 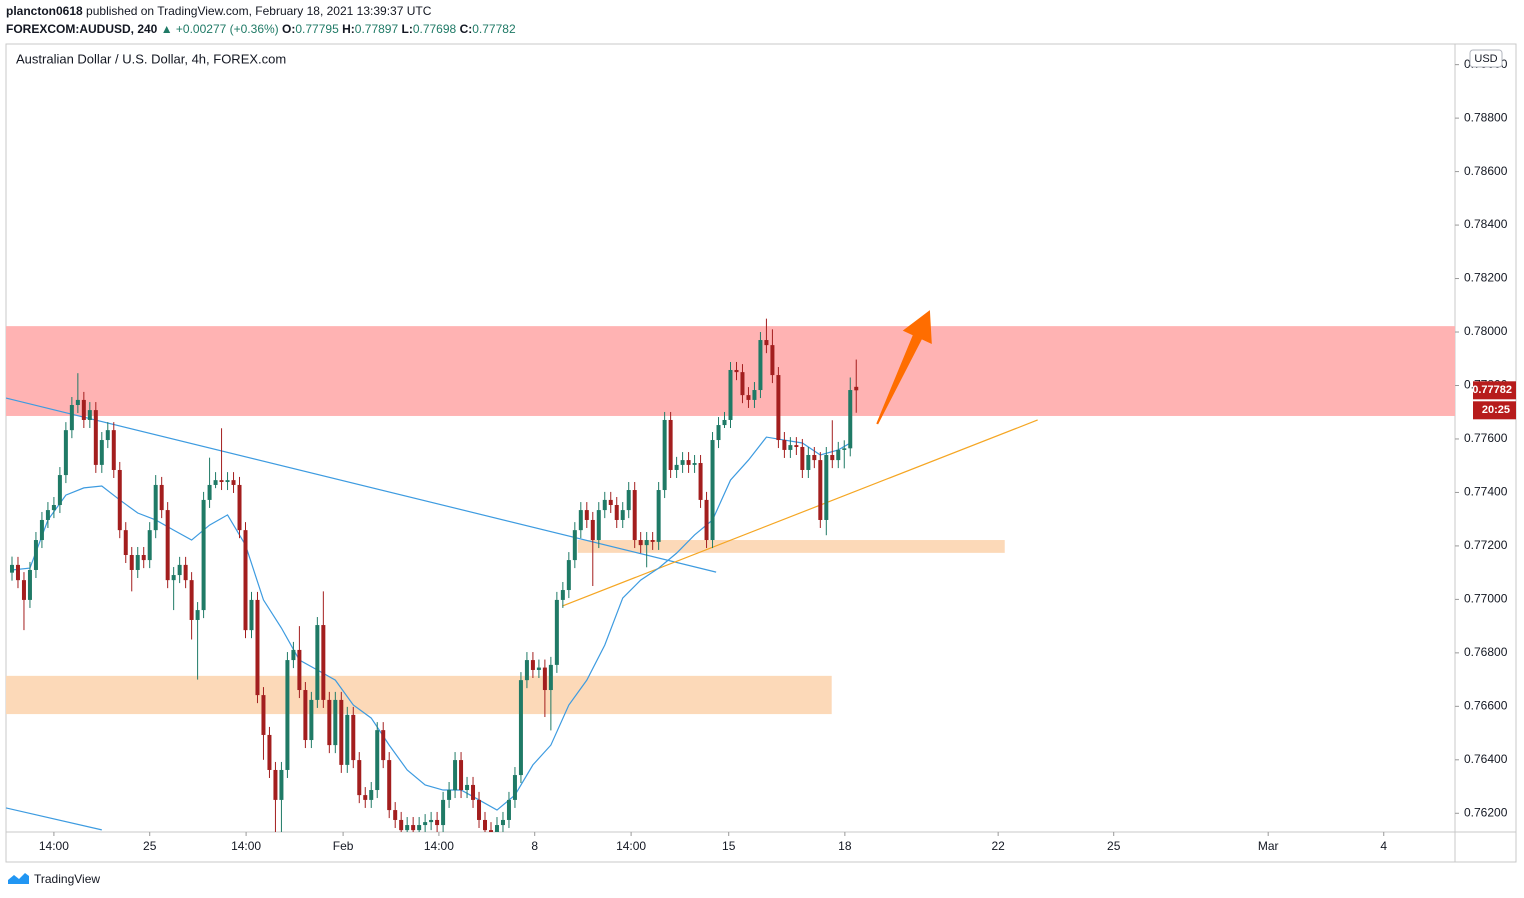 What do you see at coordinates (1486, 545) in the screenshot?
I see `y-tick-label: 0.77200` at bounding box center [1486, 545].